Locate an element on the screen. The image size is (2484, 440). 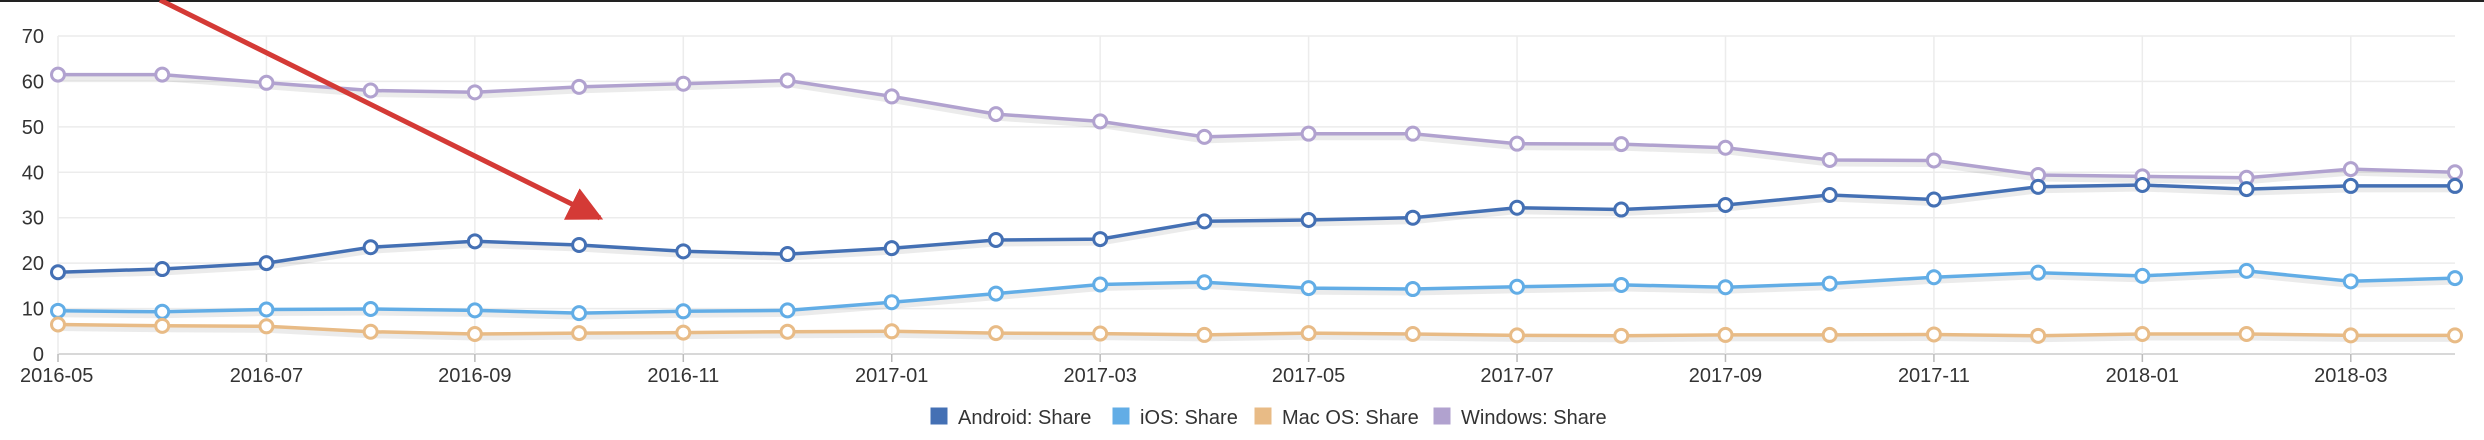
legend-item: Mac OS: Share is located at coordinates (1336, 418).